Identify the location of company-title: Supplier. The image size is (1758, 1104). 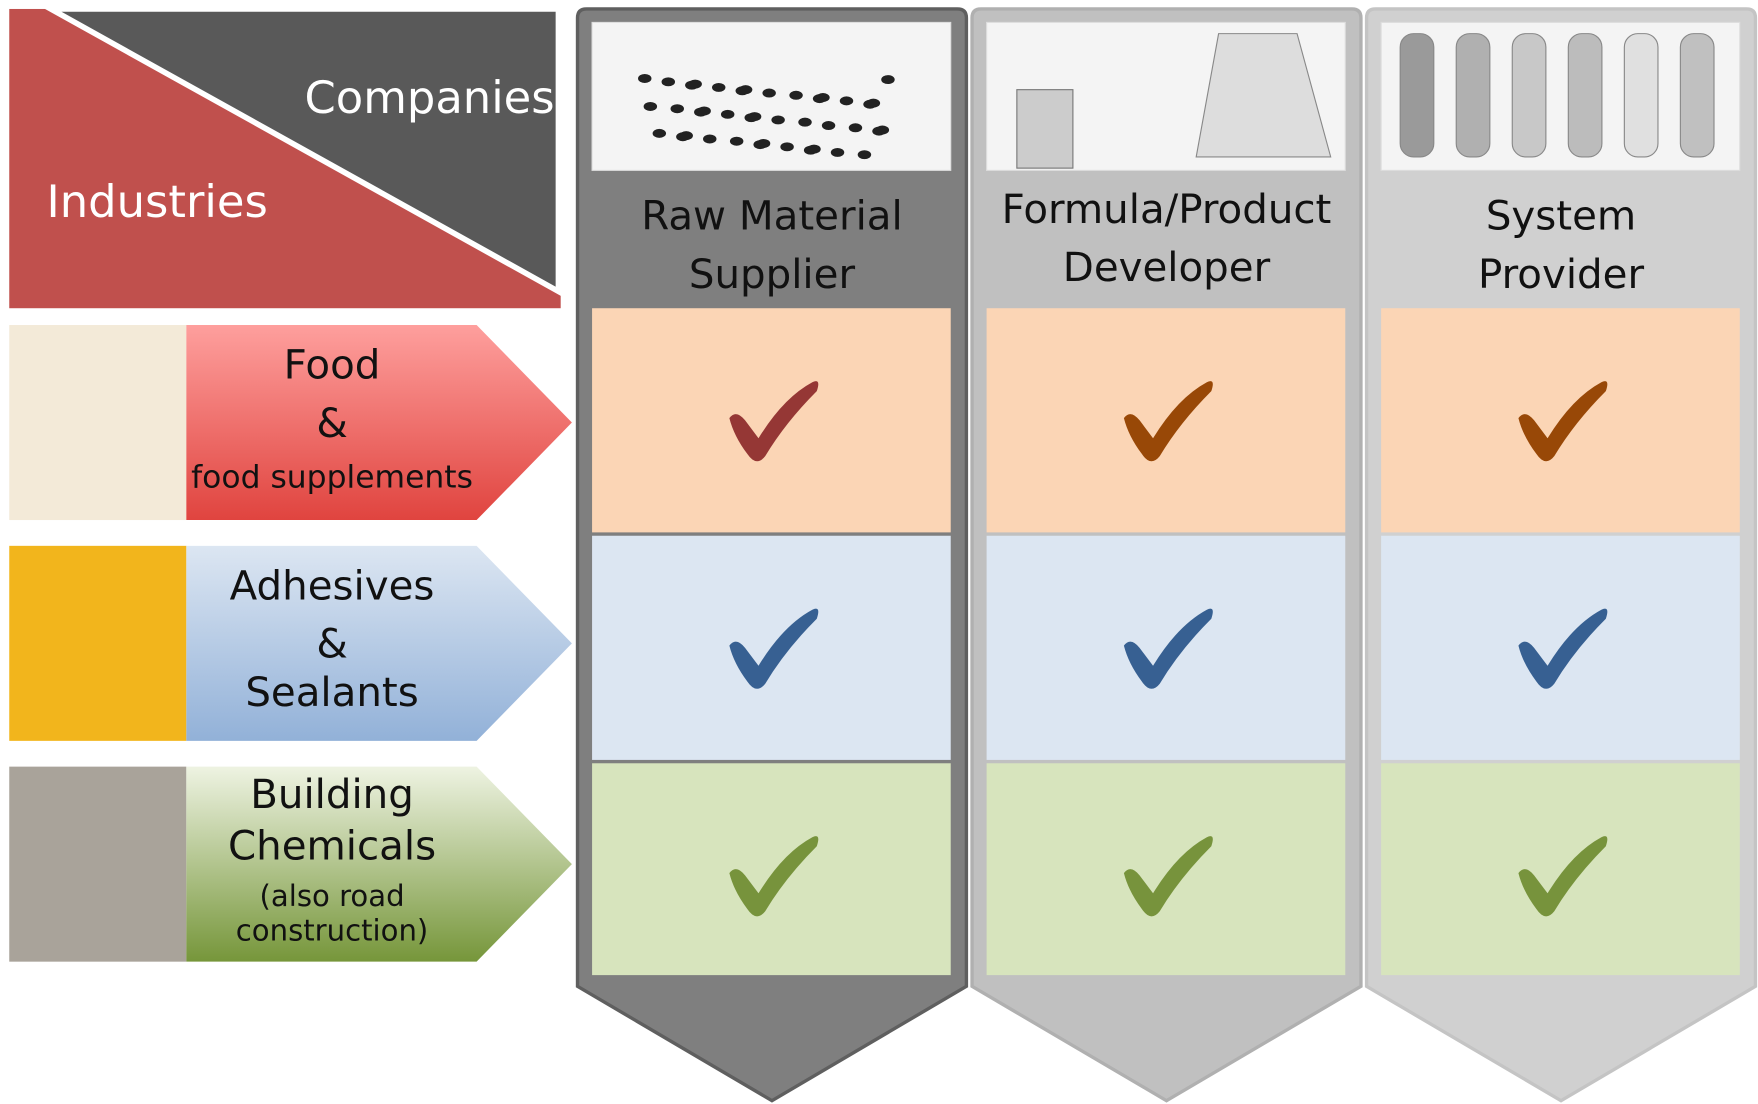
(772, 274).